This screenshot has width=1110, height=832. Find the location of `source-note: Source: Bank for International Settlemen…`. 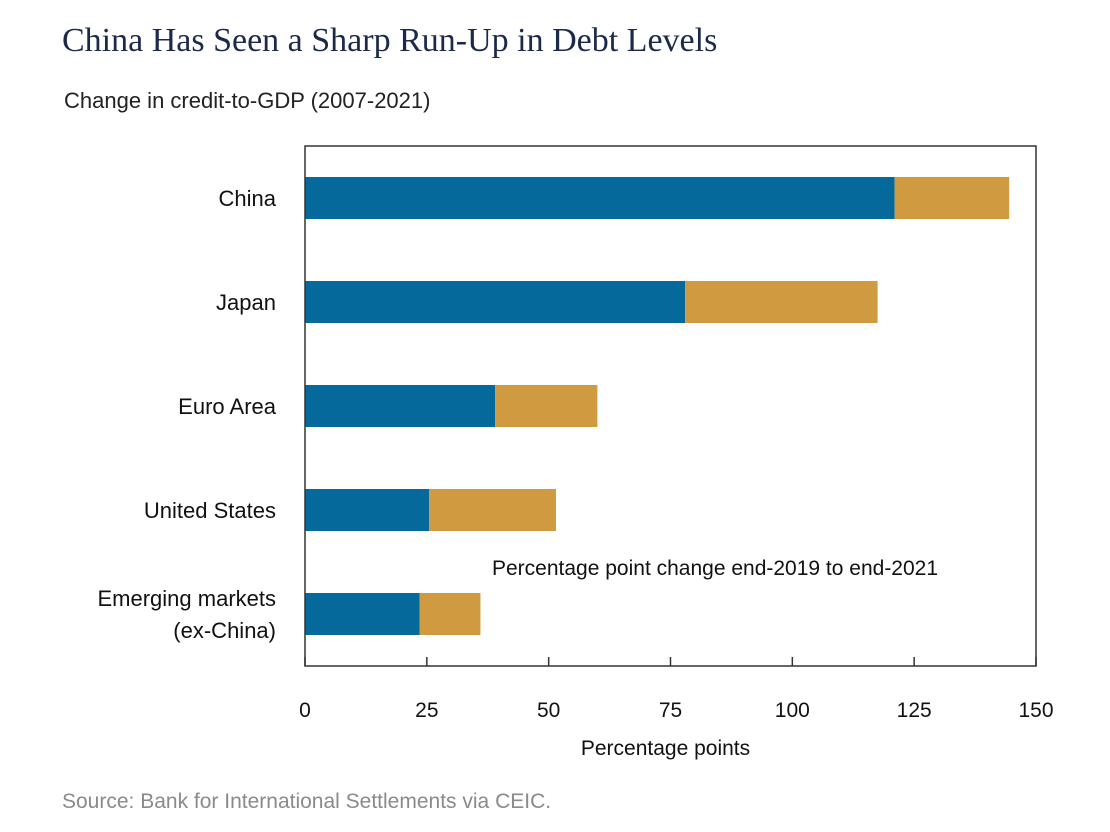

source-note: Source: Bank for International Settlemen… is located at coordinates (307, 801).